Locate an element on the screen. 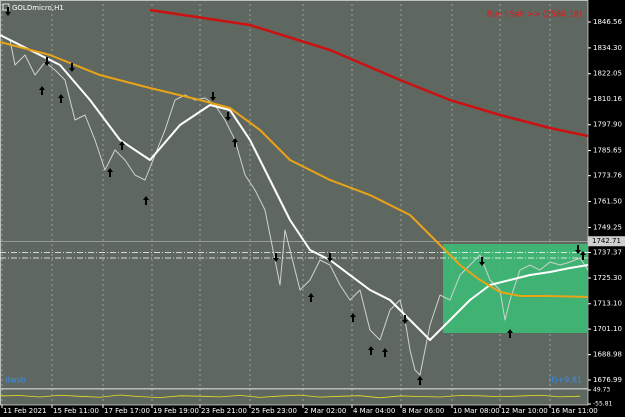 The height and width of the screenshot is (417, 625). x-tick-label: 23 Feb 21:00 is located at coordinates (224, 411).